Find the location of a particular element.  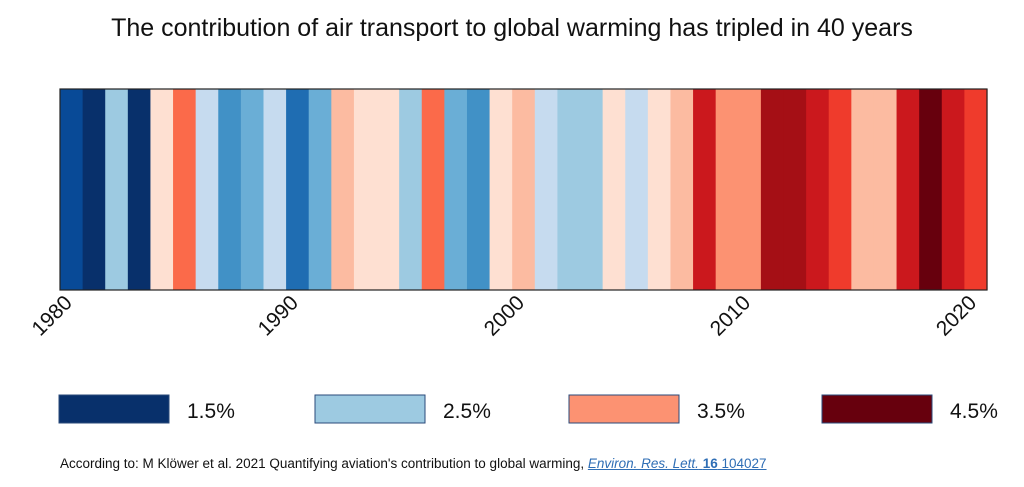

stripe-2004 is located at coordinates (614, 189).